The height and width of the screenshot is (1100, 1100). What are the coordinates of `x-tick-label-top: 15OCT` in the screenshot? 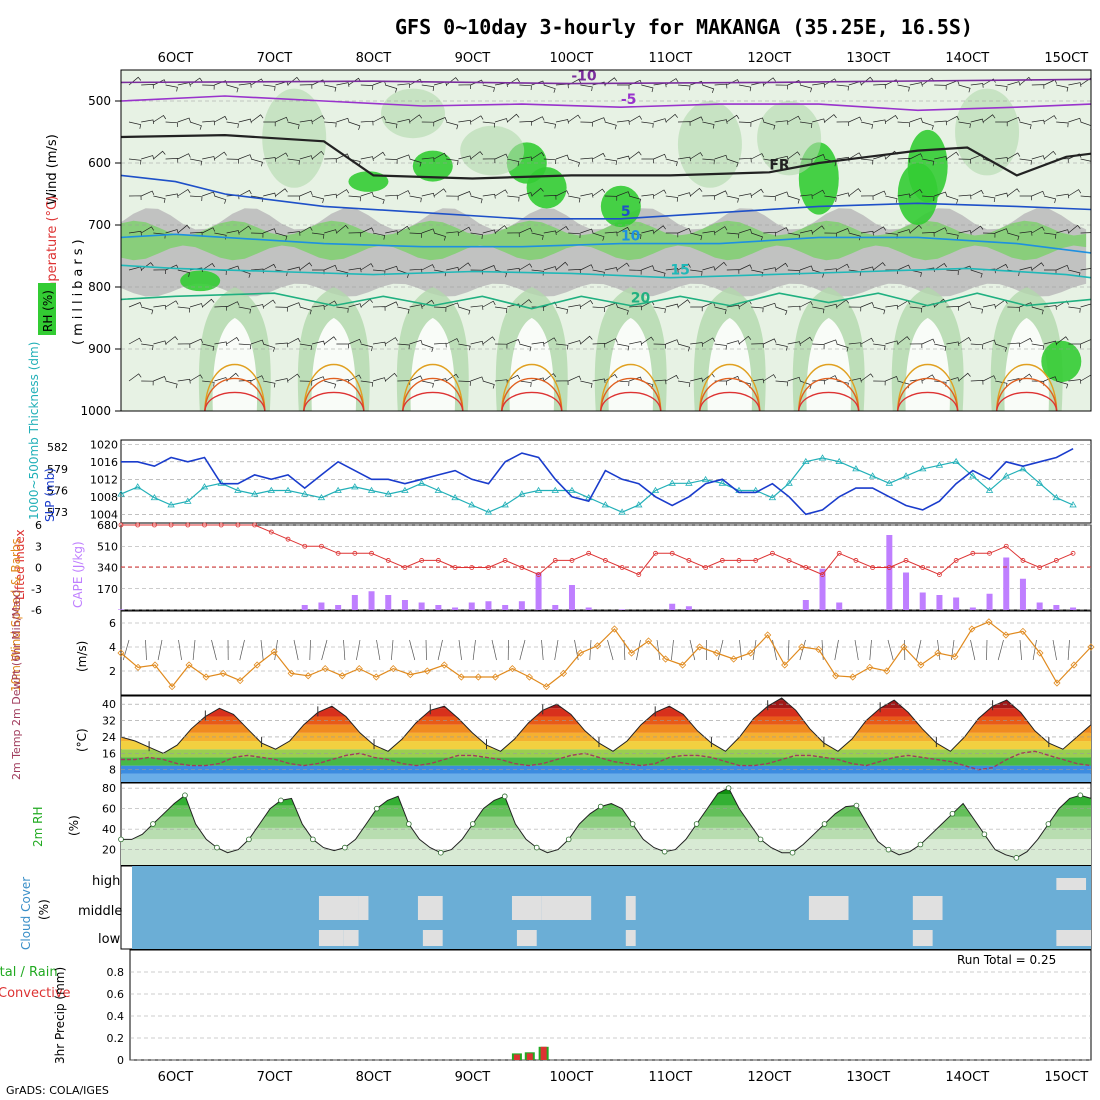 It's located at (1066, 58).